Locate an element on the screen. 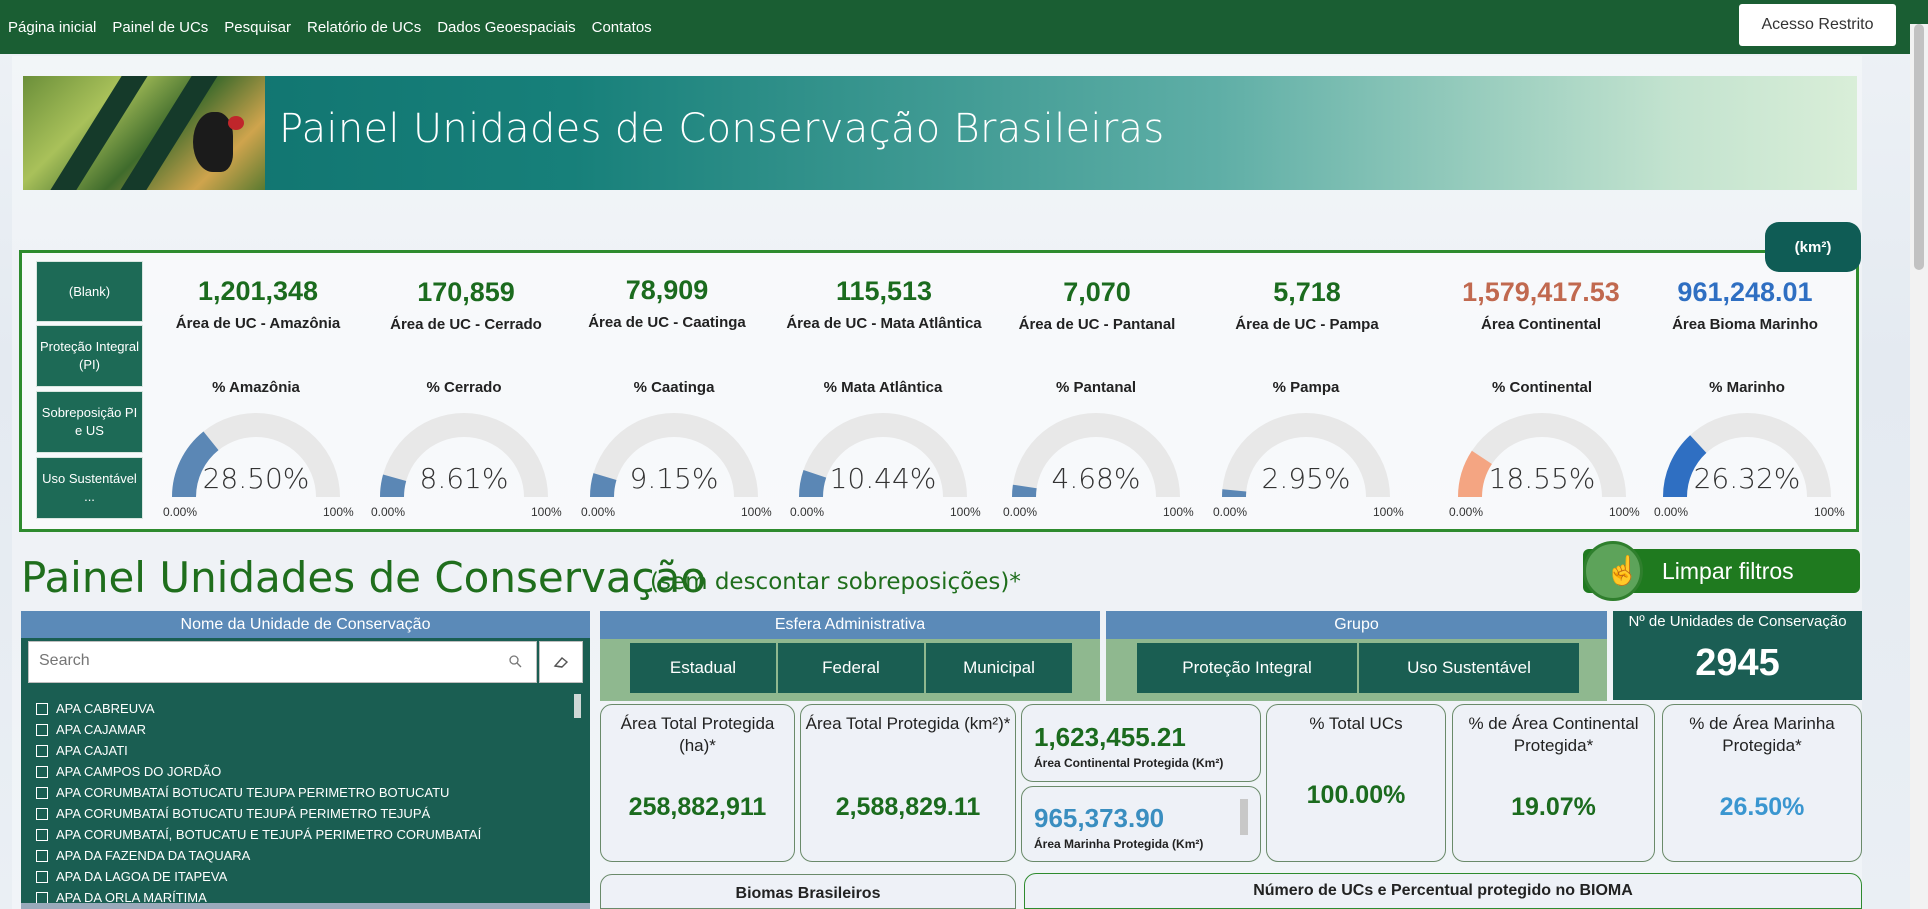  page-scrollbar is located at coordinates (1919, 466).